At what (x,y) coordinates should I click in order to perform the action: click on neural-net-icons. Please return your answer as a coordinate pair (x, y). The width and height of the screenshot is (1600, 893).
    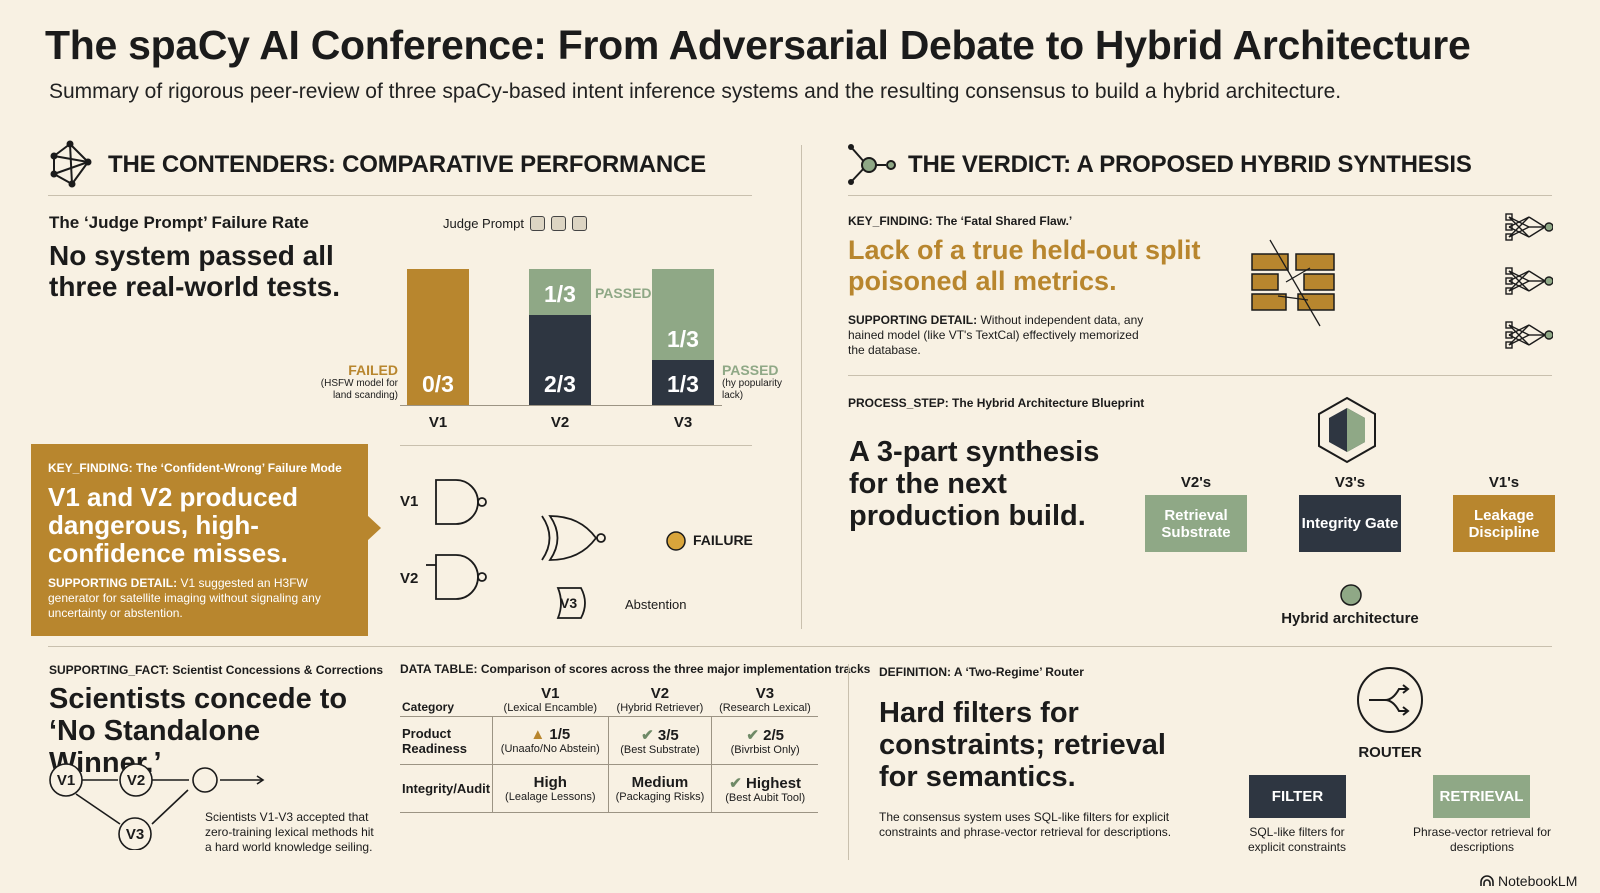
    Looking at the image, I should click on (1529, 281).